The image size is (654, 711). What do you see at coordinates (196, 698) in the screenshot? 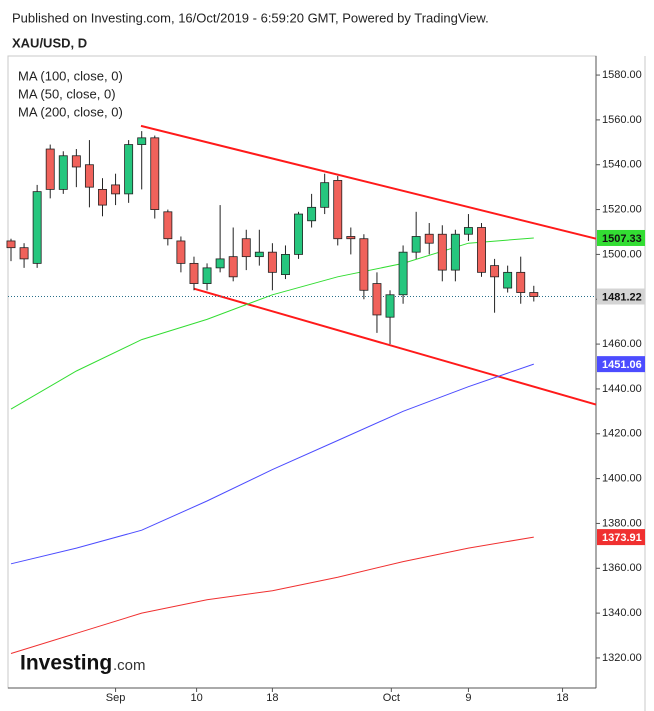
I see `x-tick-label: 10` at bounding box center [196, 698].